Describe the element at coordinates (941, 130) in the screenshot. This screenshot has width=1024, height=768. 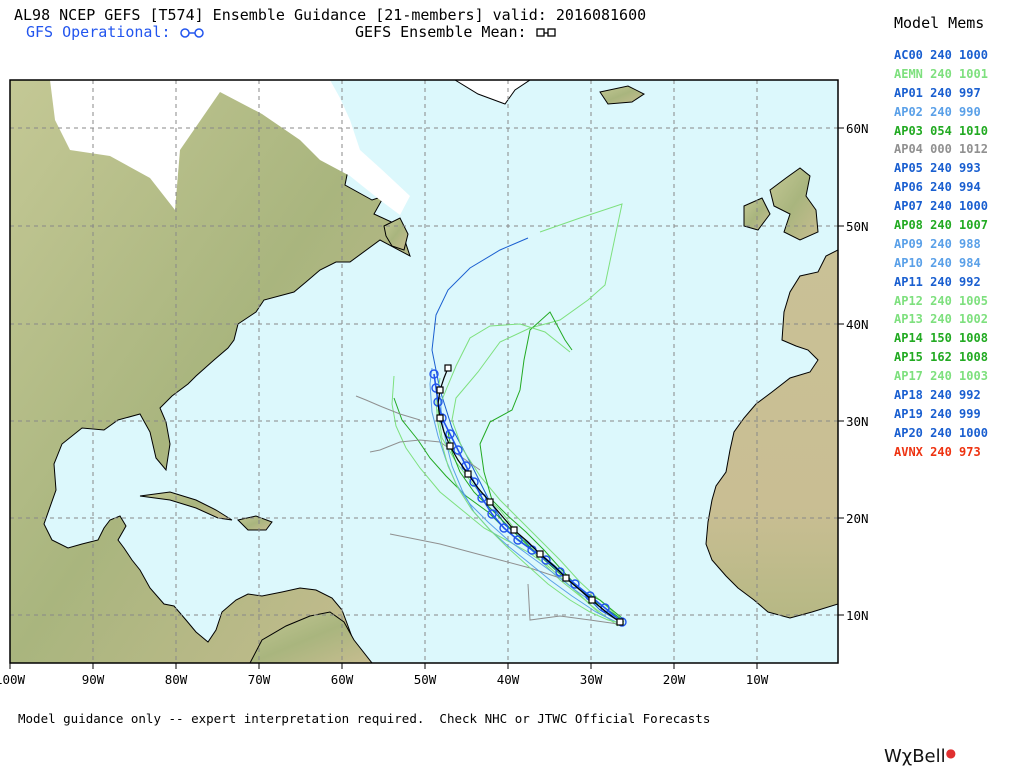
I see `legend-member: AP03 054 1010` at that location.